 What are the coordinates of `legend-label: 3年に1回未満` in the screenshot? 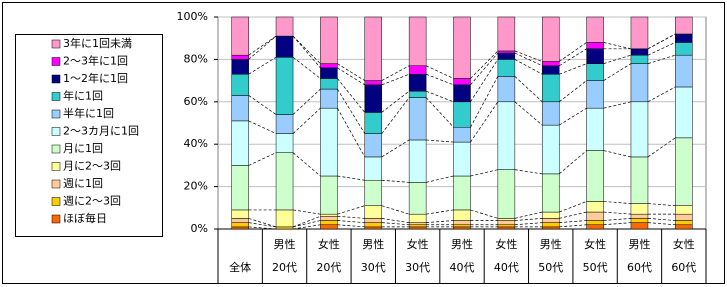 It's located at (97, 43).